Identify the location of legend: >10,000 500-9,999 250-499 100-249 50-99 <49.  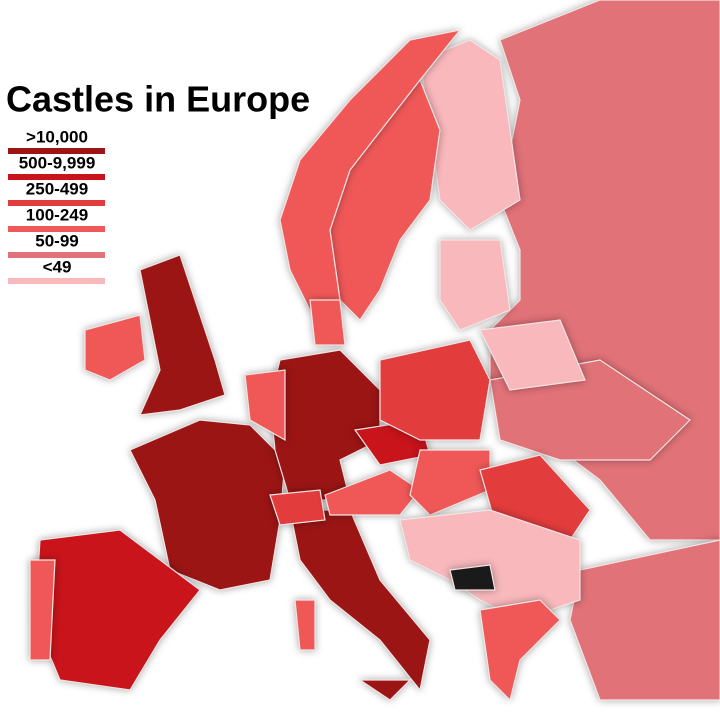
(56, 205).